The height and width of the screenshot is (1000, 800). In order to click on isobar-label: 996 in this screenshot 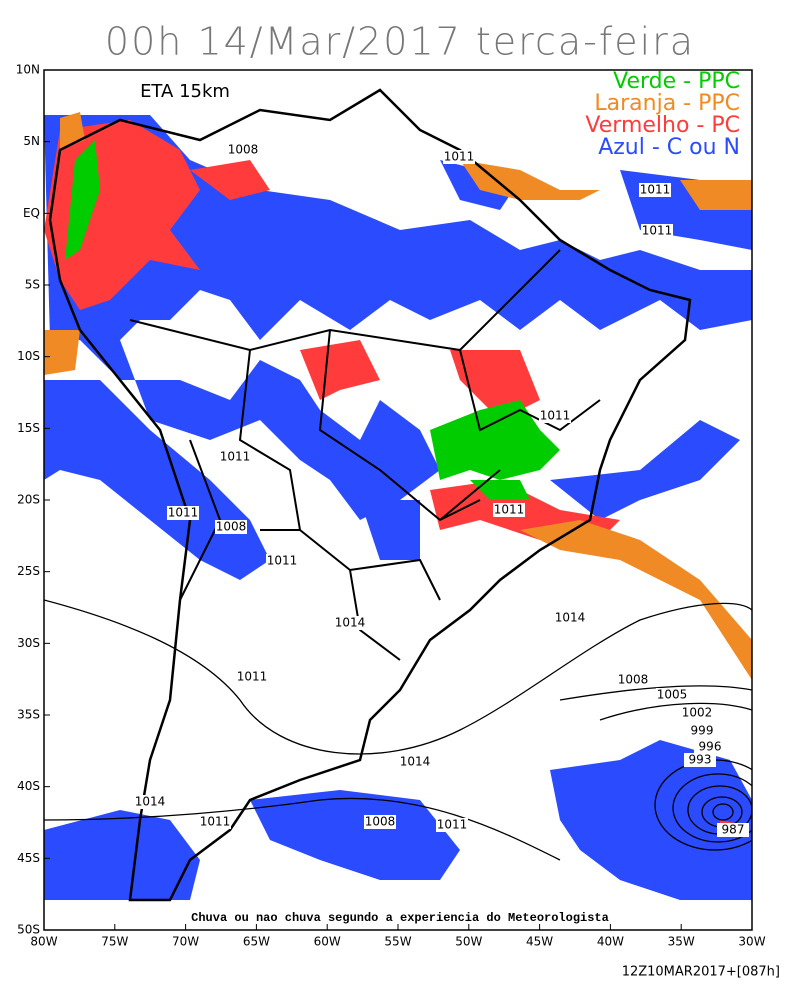, I will do `click(710, 747)`.